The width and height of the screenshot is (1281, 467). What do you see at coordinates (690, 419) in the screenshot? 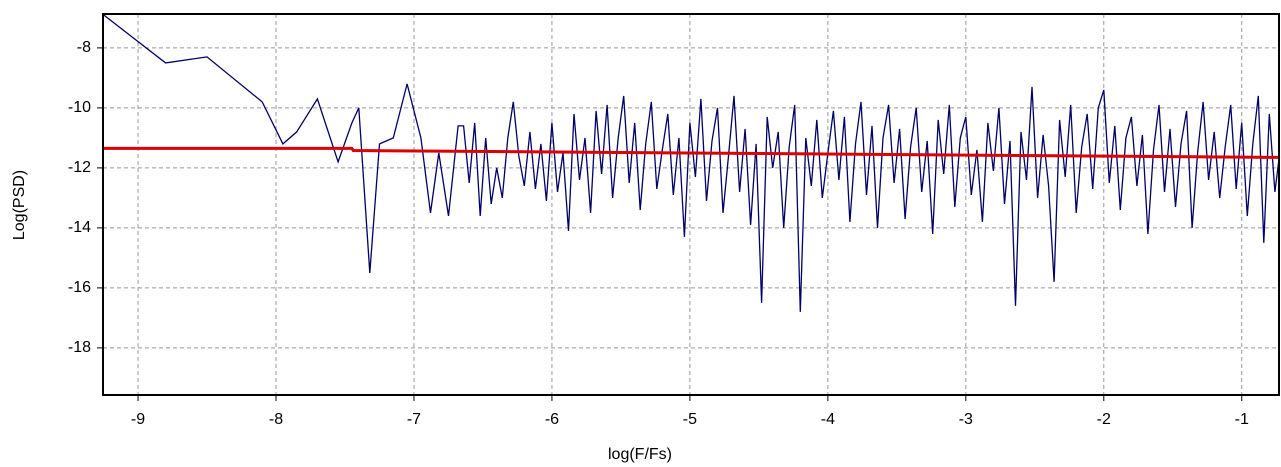
I see `x-tick-label: -5` at bounding box center [690, 419].